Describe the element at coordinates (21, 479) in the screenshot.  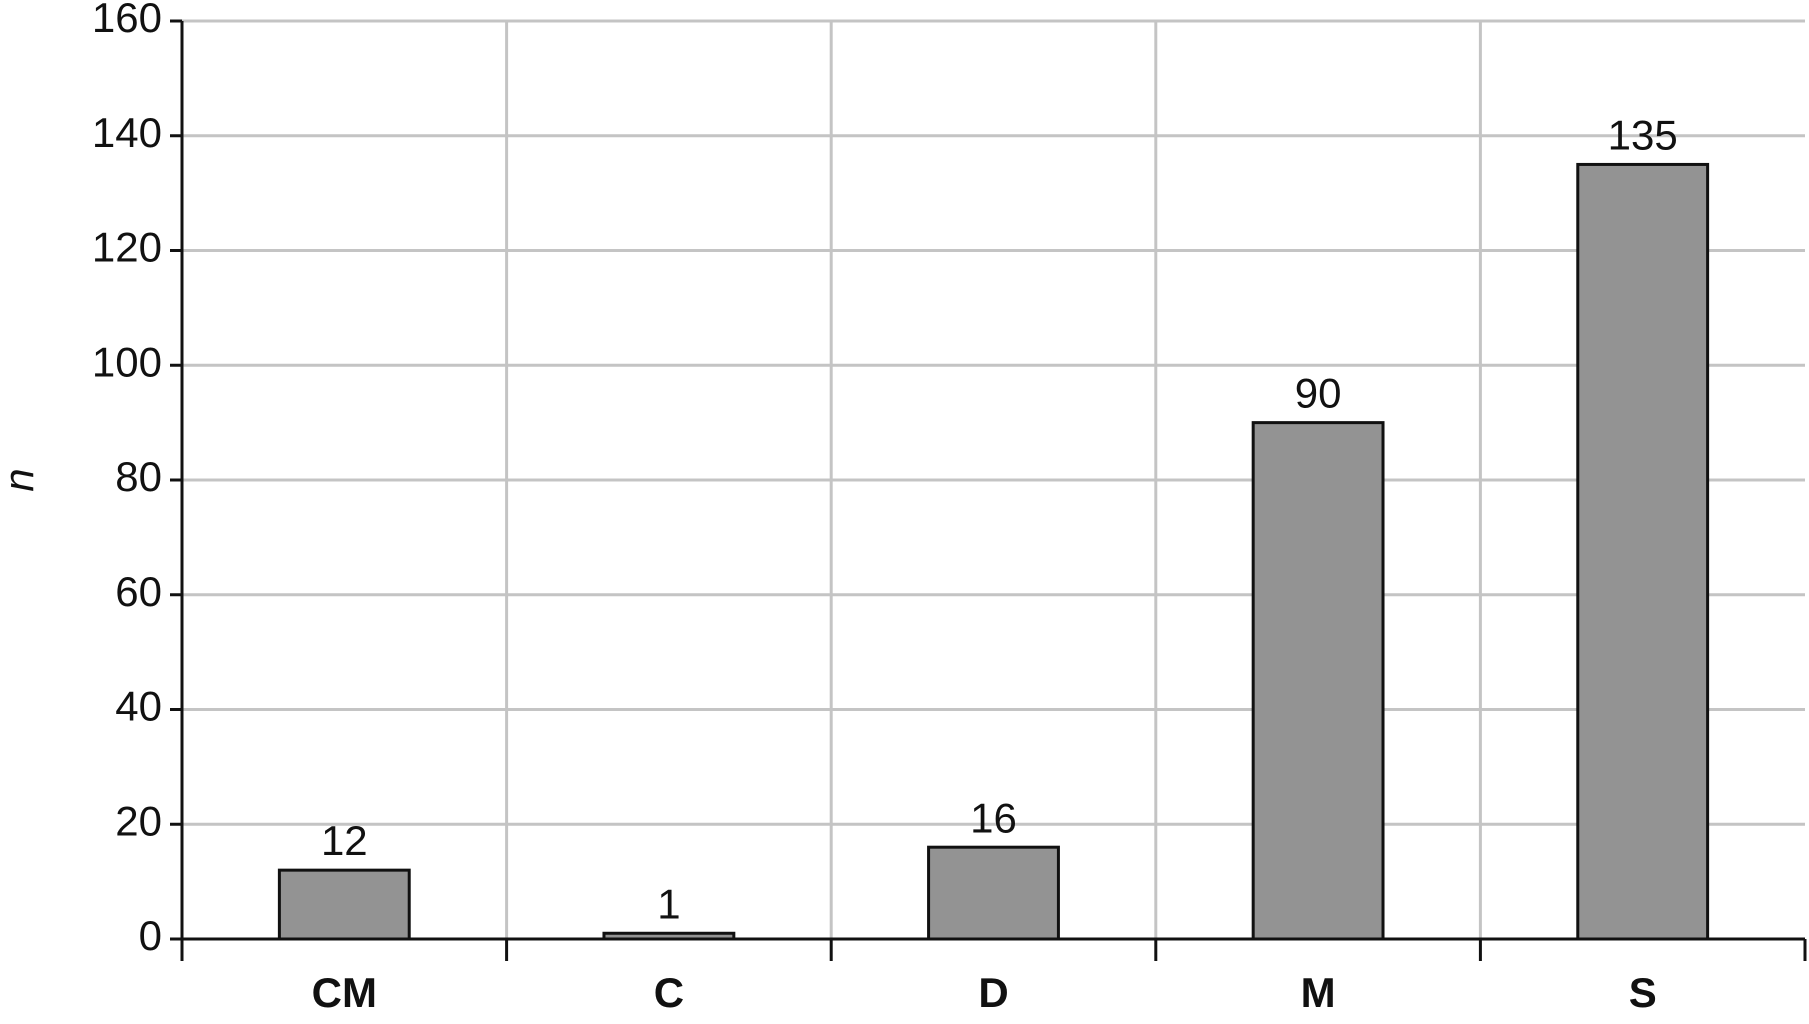
I see `y-axis-label: n` at that location.